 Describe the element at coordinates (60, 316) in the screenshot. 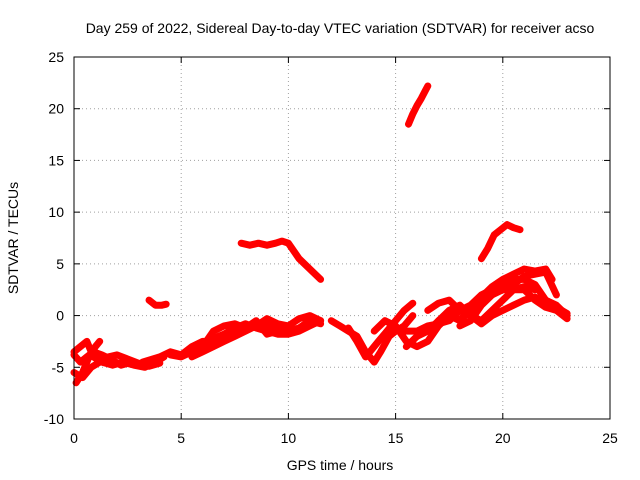

I see `y-tick-label: 0` at that location.